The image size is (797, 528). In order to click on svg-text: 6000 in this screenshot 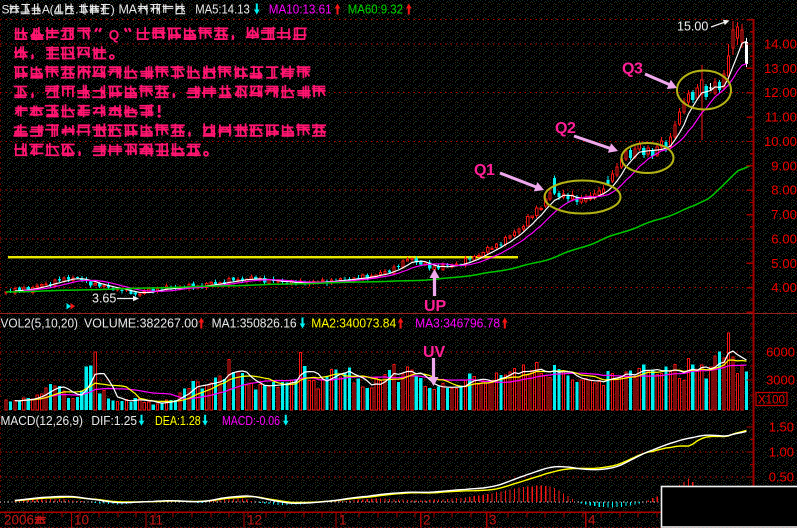, I will do `click(780, 352)`.